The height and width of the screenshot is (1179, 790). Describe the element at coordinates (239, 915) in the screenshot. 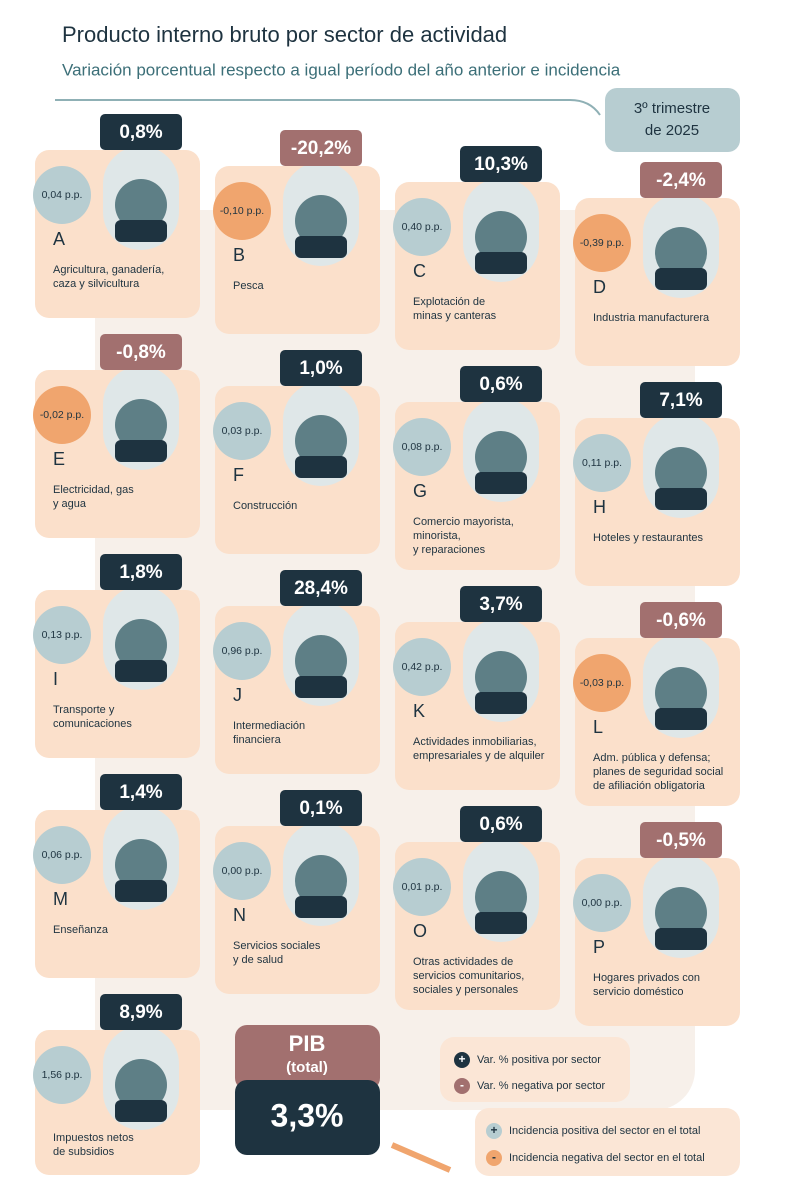

I see `sector-letter: N` at that location.